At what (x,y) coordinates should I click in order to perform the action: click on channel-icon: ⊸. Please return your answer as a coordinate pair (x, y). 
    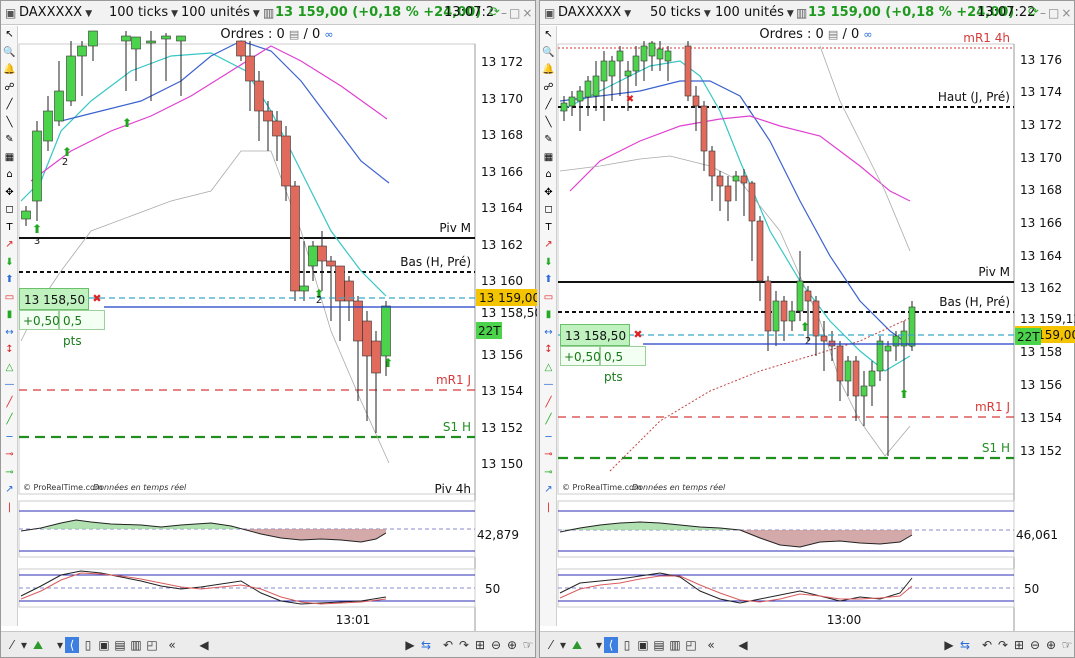
    Looking at the image, I should click on (9, 472).